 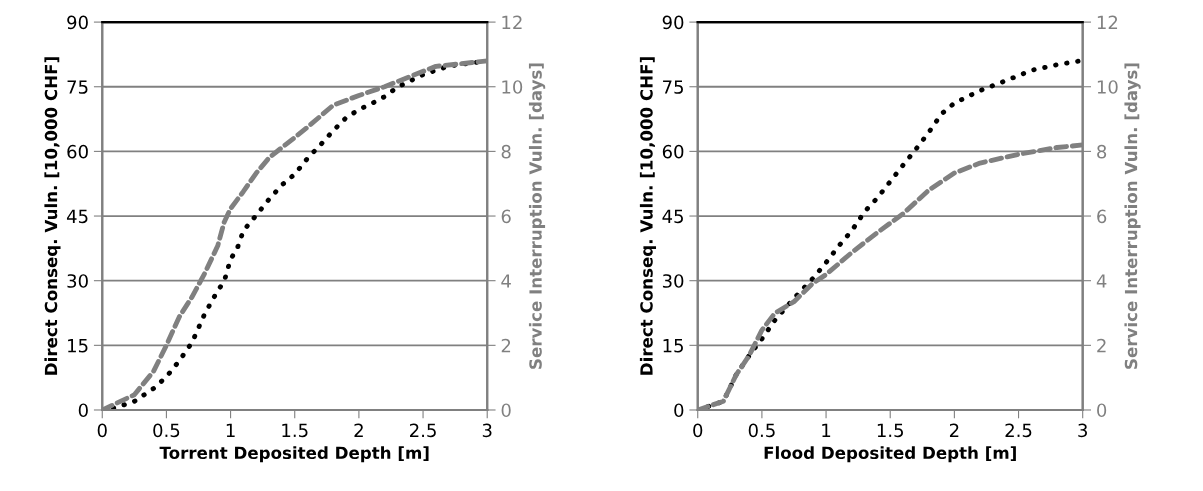 What do you see at coordinates (890, 454) in the screenshot?
I see `x-axis-title: Flood Deposited Depth [m]` at bounding box center [890, 454].